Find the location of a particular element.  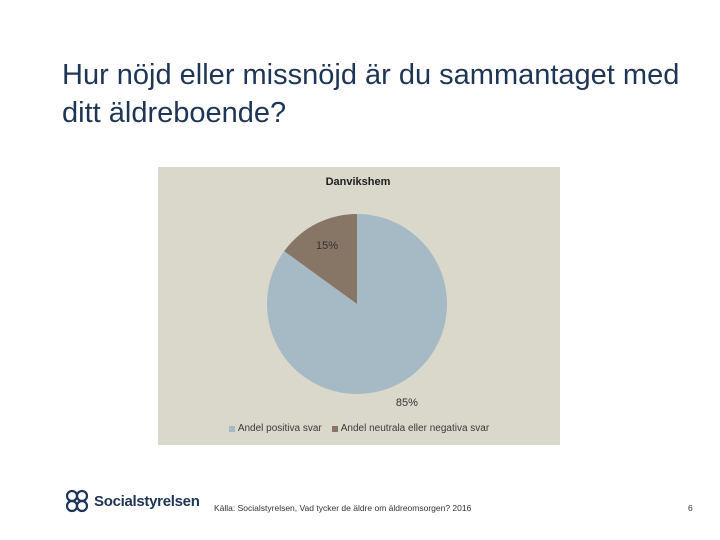

chart-title: Danvikshem is located at coordinates (358, 182).